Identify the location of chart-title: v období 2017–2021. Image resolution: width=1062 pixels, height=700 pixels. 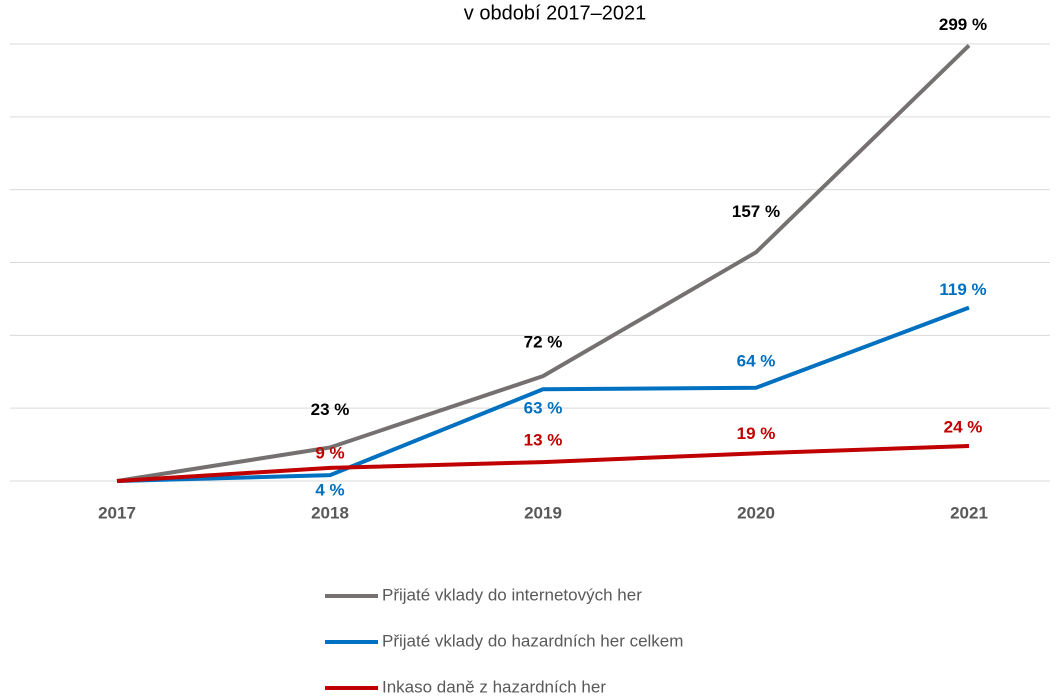
(555, 13).